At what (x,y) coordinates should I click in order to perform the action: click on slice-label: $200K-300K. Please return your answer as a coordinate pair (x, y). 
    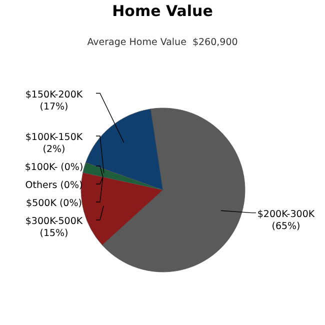
    Looking at the image, I should click on (286, 214).